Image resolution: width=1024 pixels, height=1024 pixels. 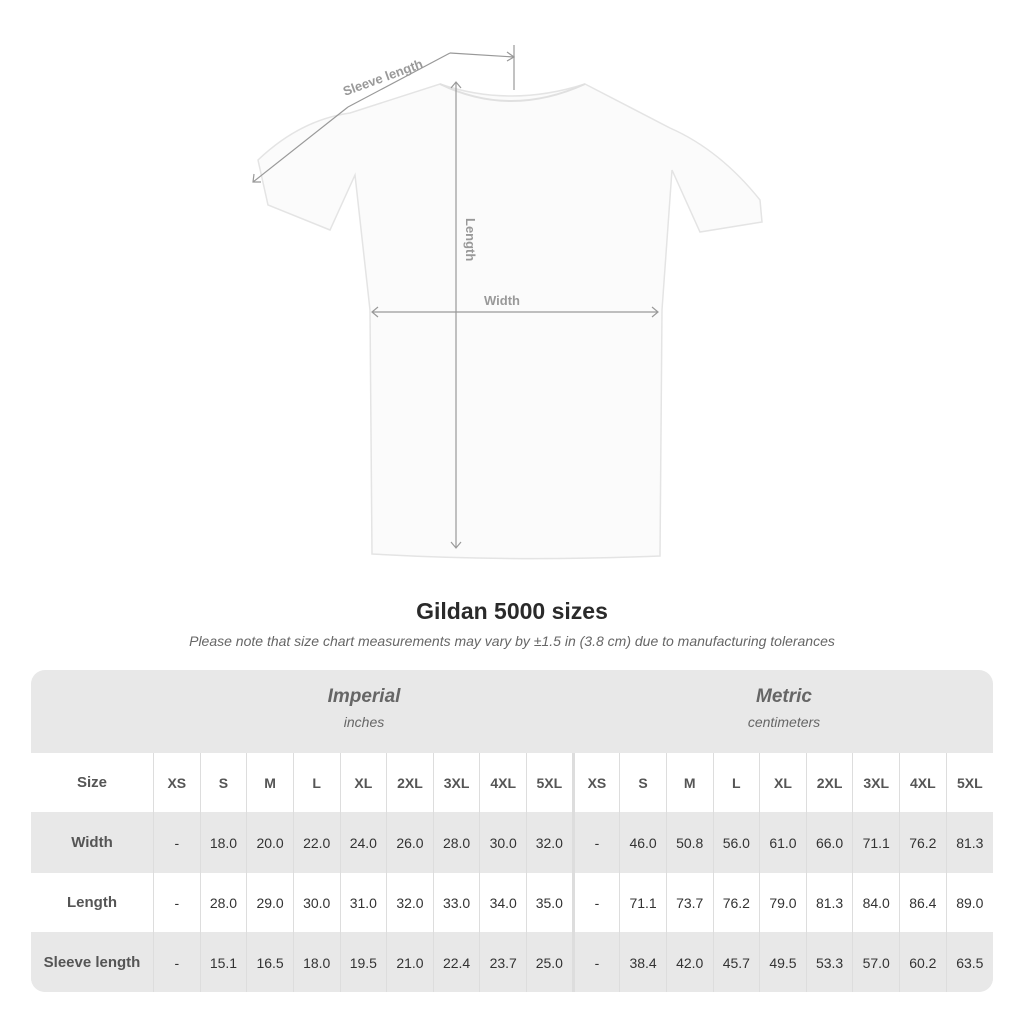 I want to click on imperial-value-cell: 29.0, so click(x=270, y=902).